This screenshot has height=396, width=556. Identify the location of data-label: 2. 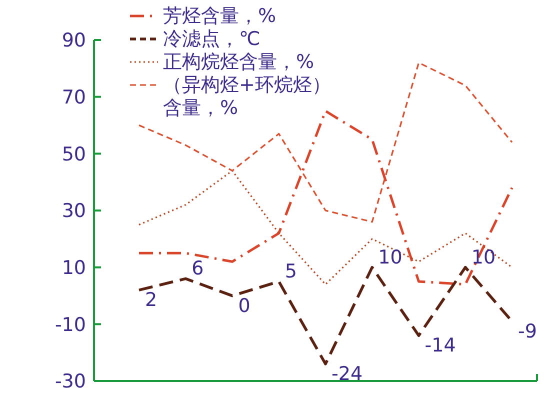
(151, 300).